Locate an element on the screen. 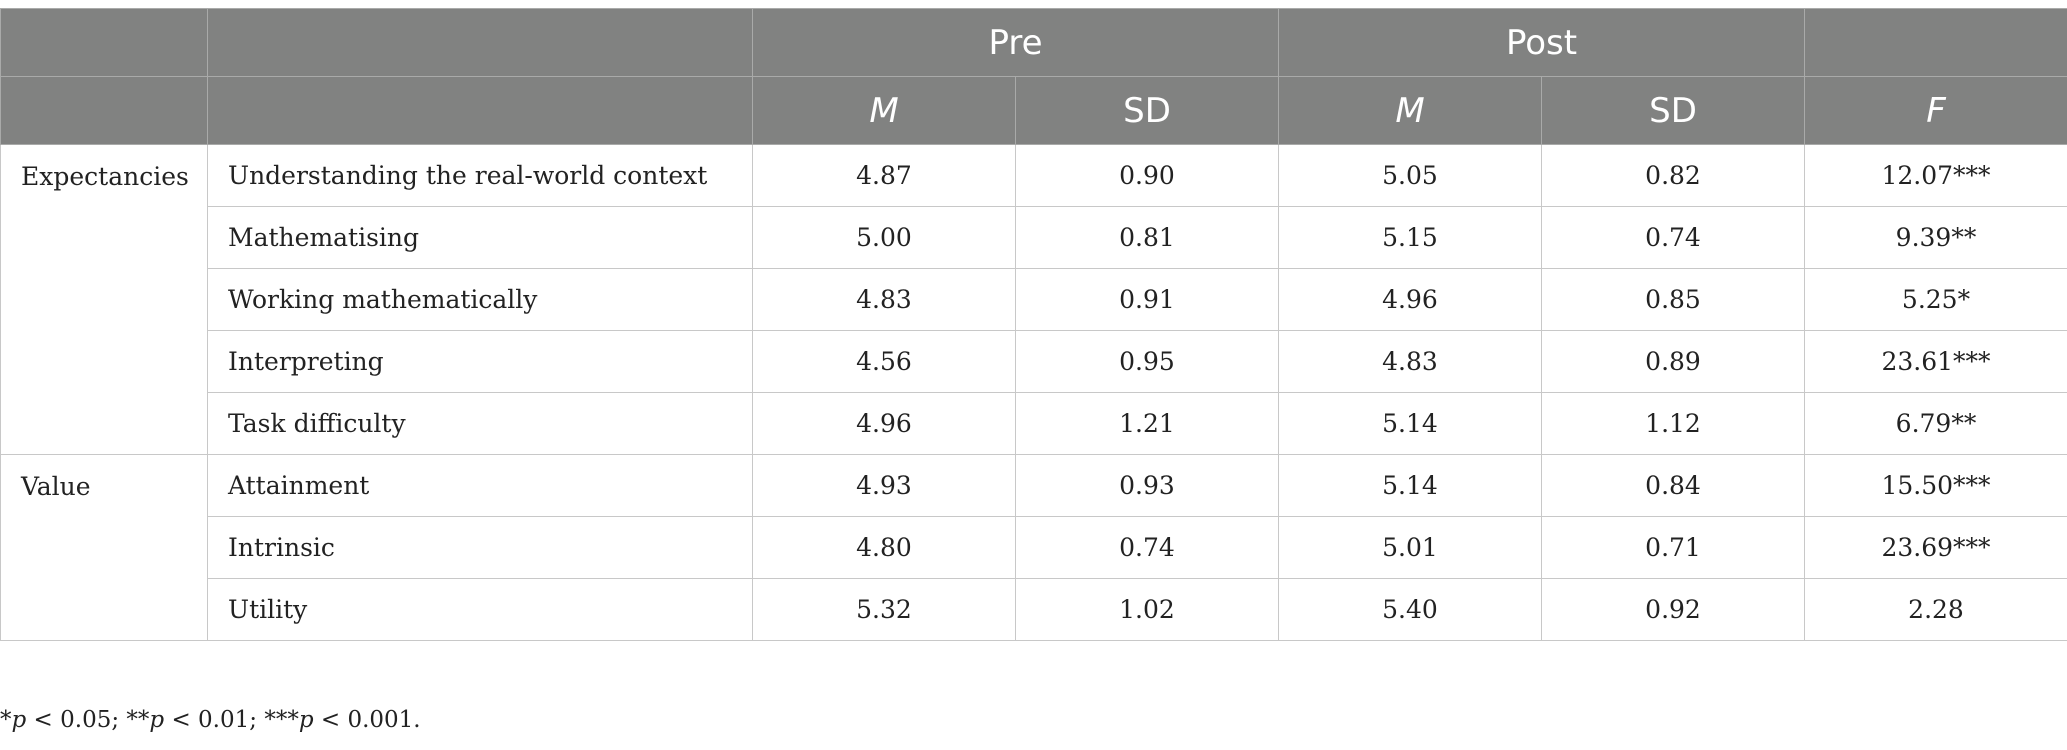  pre-mean-cell: 5.00 is located at coordinates (884, 237).